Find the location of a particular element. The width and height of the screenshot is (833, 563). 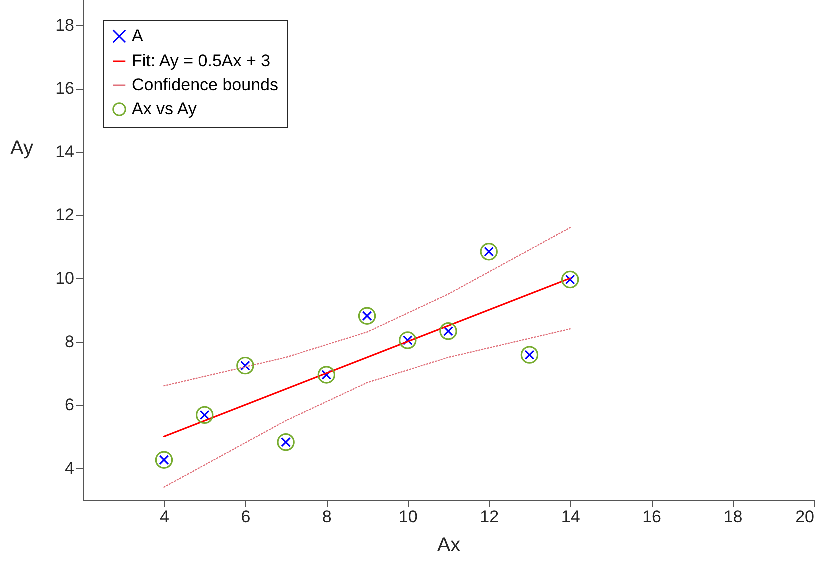

y-tick-label: 14 is located at coordinates (65, 152).